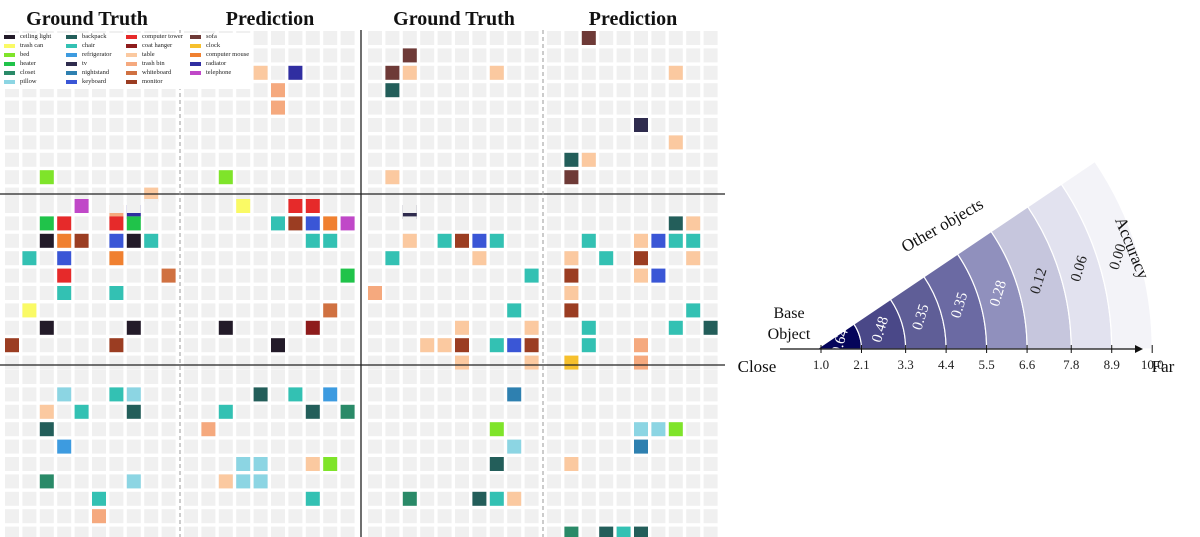 This screenshot has height=537, width=1200. I want to click on grid-panel-g-r3, so click(90, 453).